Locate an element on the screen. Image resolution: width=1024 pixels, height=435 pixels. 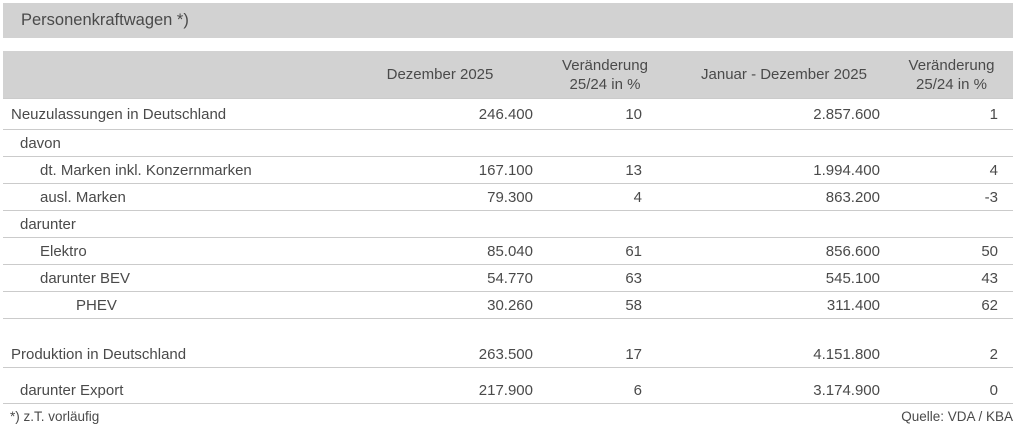
group-row: davon is located at coordinates (508, 143).